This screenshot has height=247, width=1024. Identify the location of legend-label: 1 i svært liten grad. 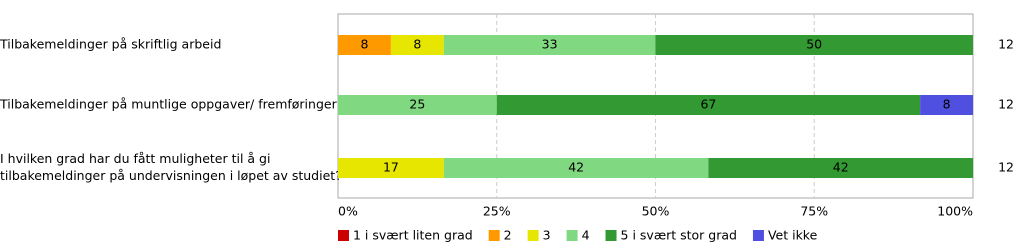
(413, 235).